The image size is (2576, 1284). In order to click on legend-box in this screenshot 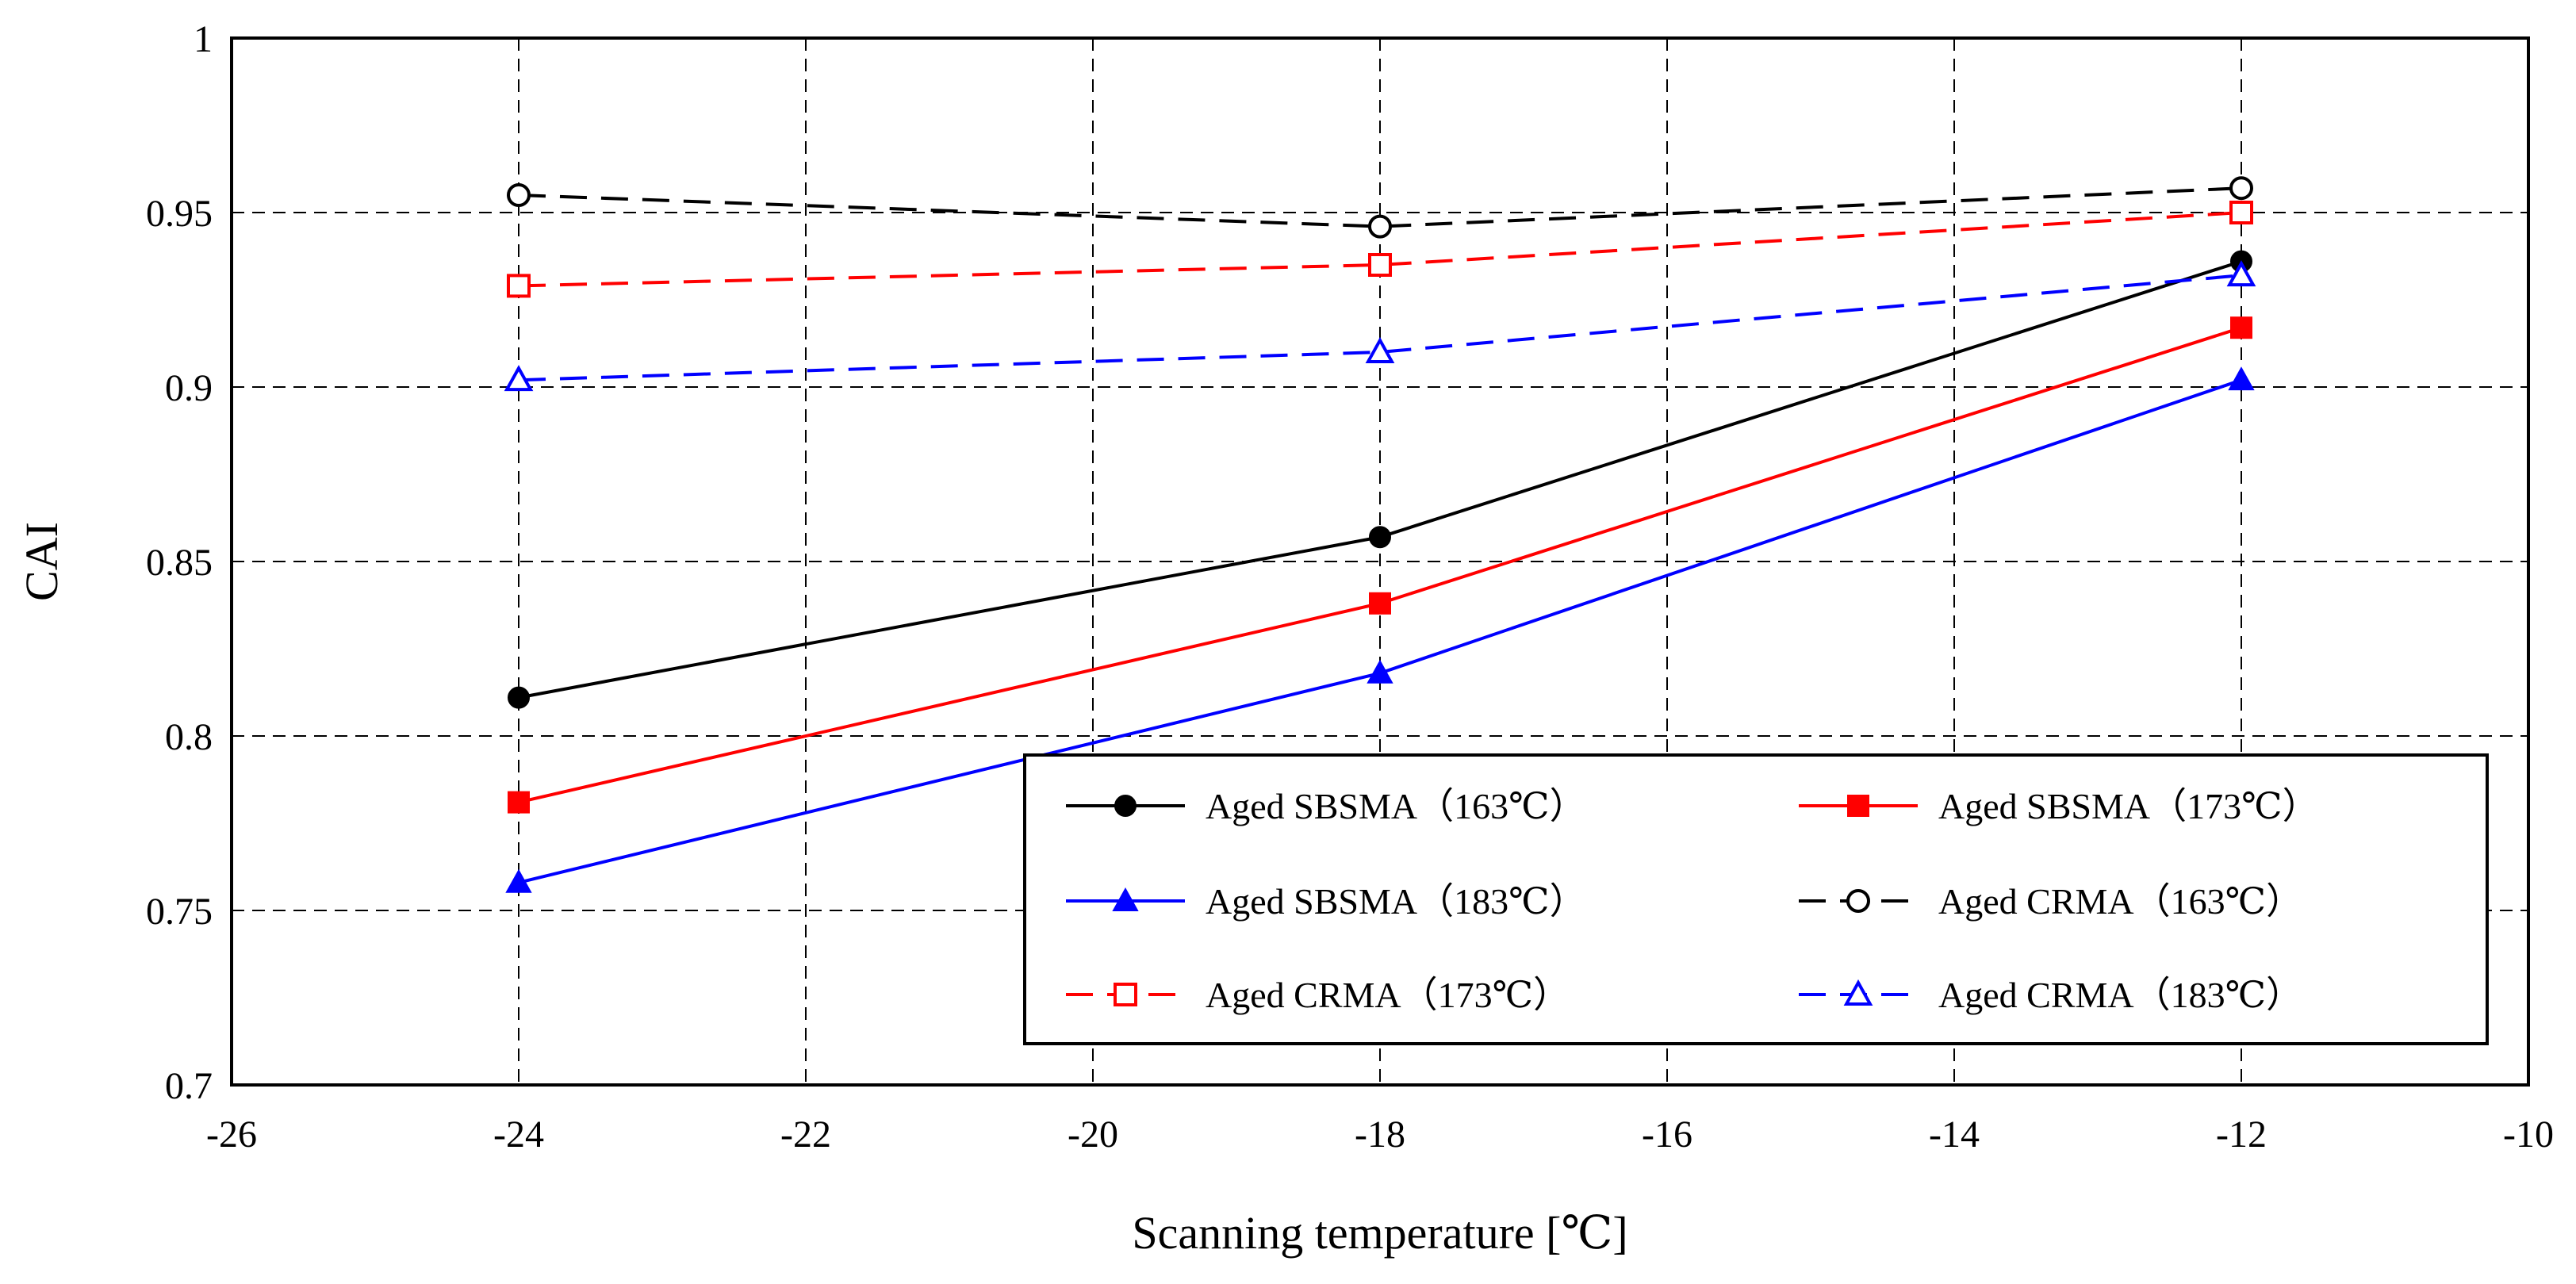, I will do `click(1756, 899)`.